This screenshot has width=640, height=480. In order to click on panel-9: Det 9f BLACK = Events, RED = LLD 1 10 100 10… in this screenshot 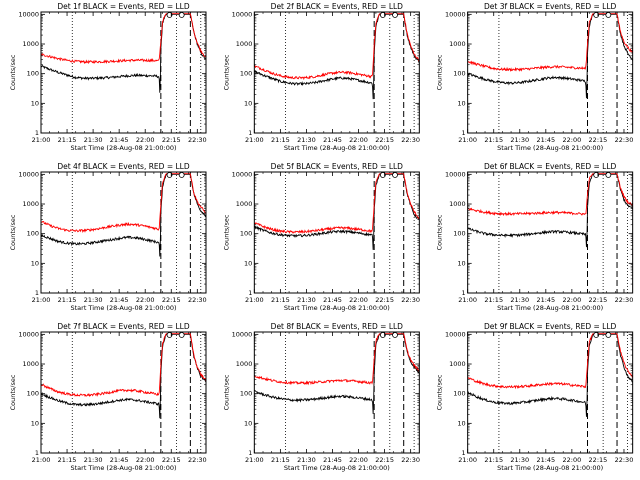, I will do `click(535, 397)`.